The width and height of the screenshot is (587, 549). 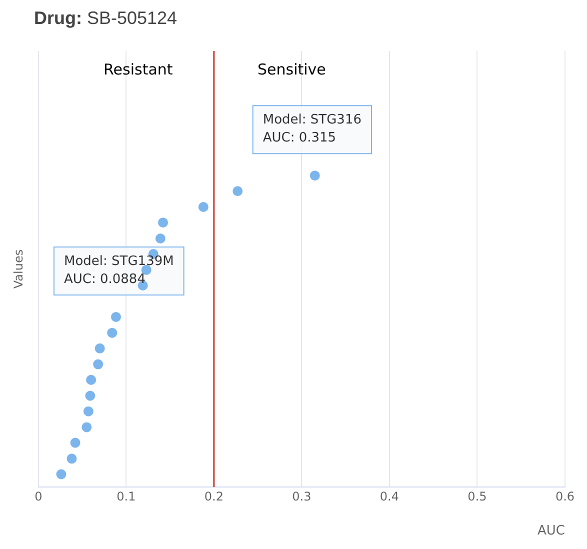 I want to click on annotation: Model: STG139M AUC: 0.0884, so click(x=119, y=270).